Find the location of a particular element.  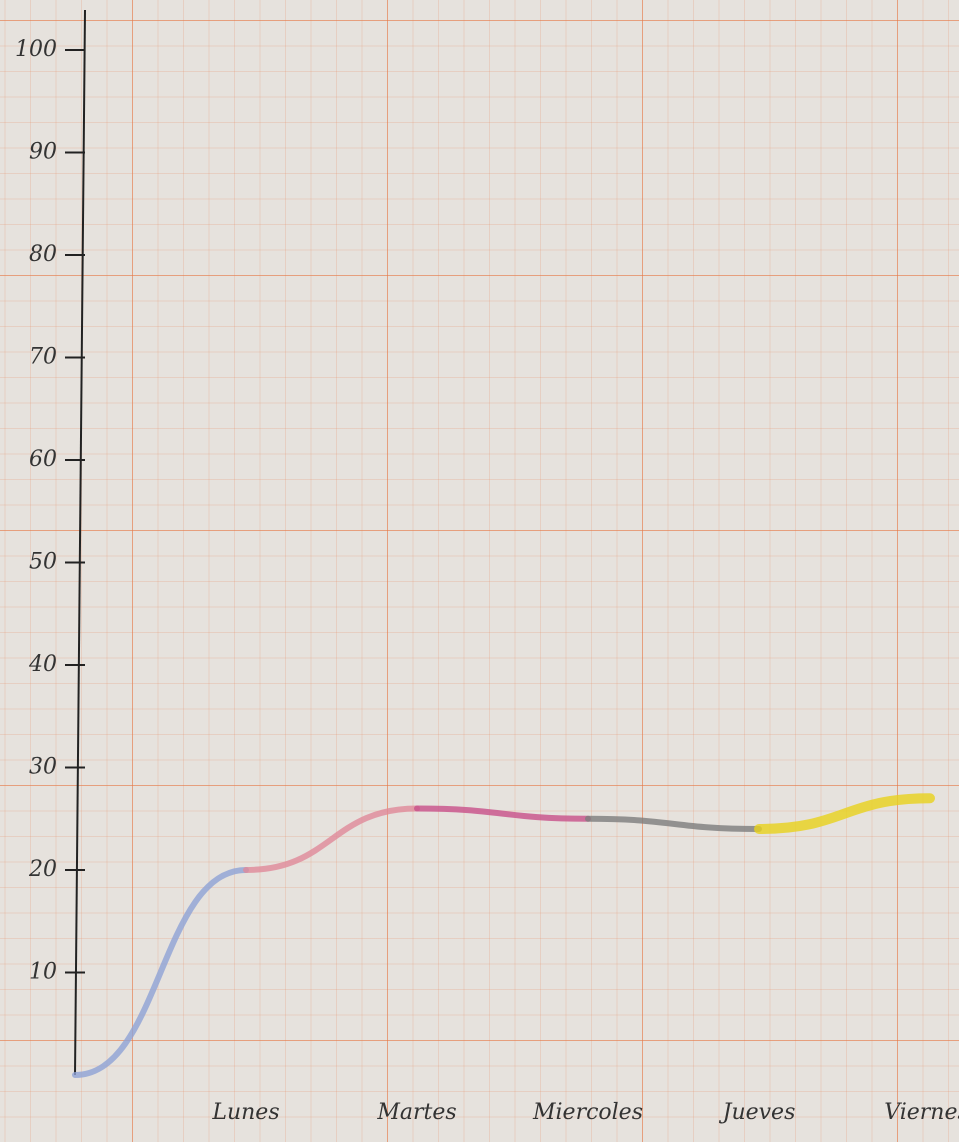

y-tick-label: 20 is located at coordinates (42, 869).